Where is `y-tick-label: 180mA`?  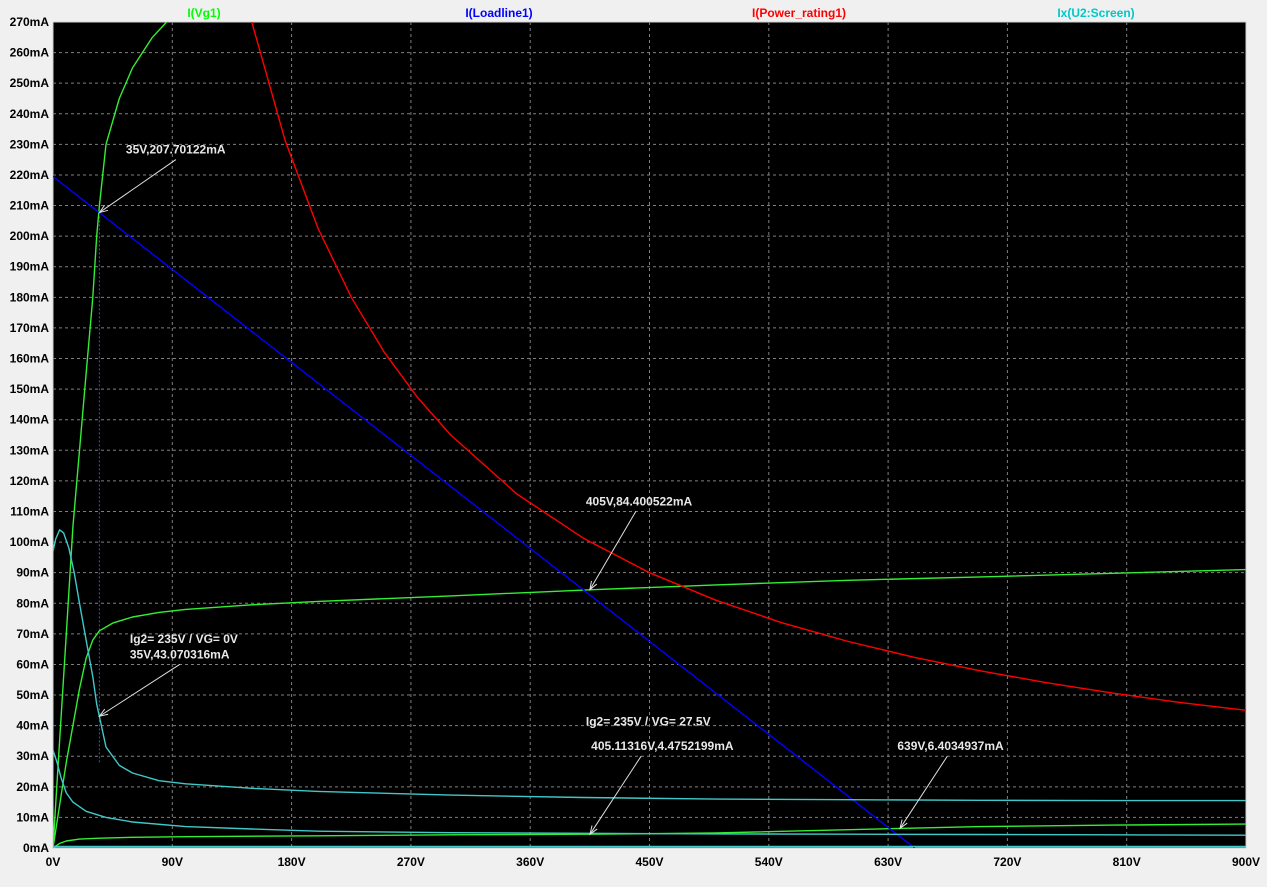
y-tick-label: 180mA is located at coordinates (30, 297).